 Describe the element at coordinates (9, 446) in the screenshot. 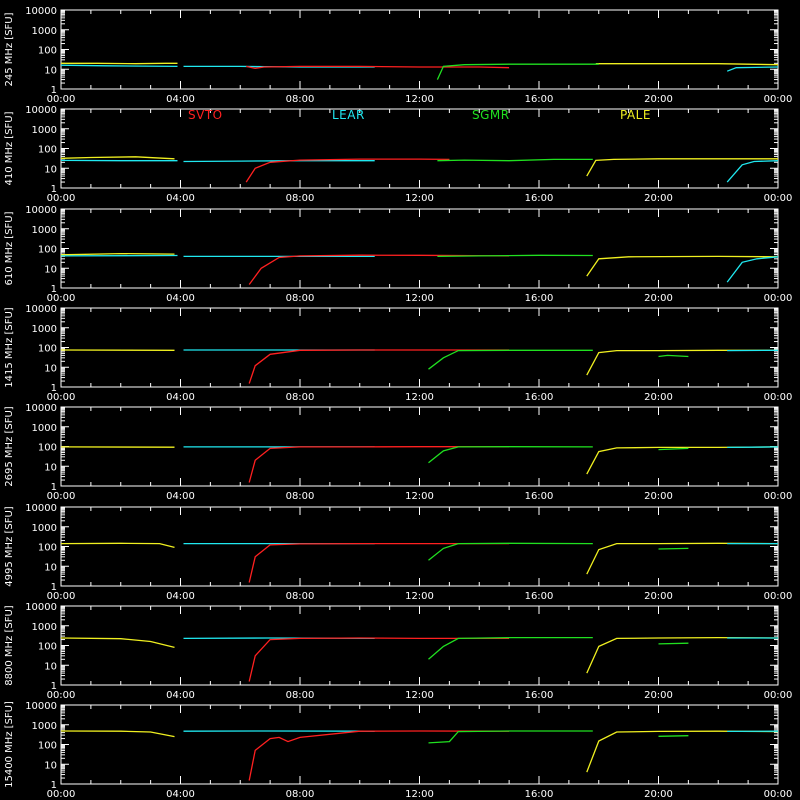

I see `y-axis-label: 2695 MHz [SFU]` at that location.